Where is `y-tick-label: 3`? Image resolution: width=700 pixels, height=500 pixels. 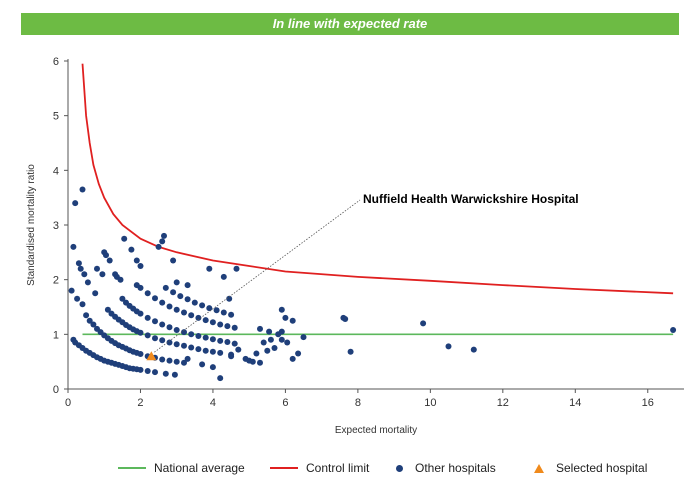
y-tick-label: 3 is located at coordinates (56, 226).